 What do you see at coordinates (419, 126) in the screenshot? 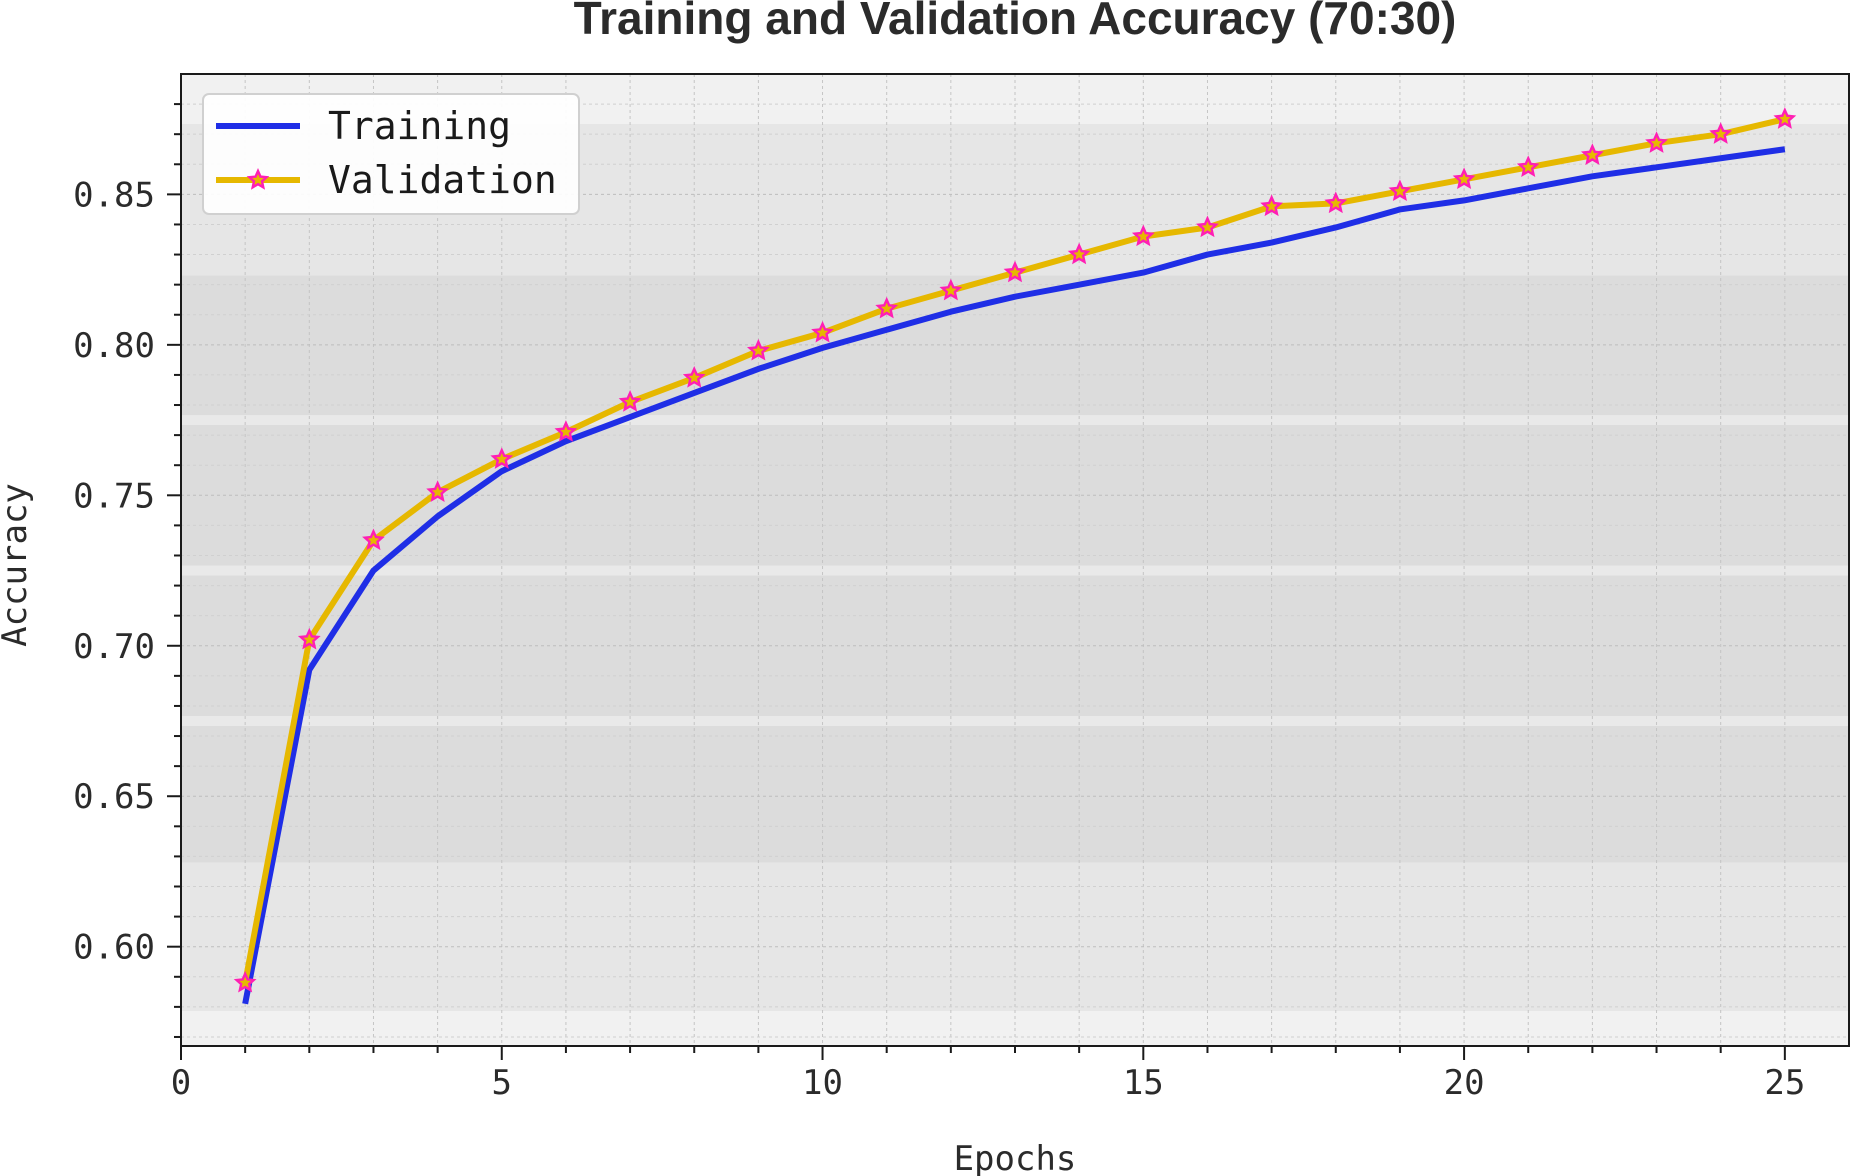
I see `legend-training-label: Training` at bounding box center [419, 126].